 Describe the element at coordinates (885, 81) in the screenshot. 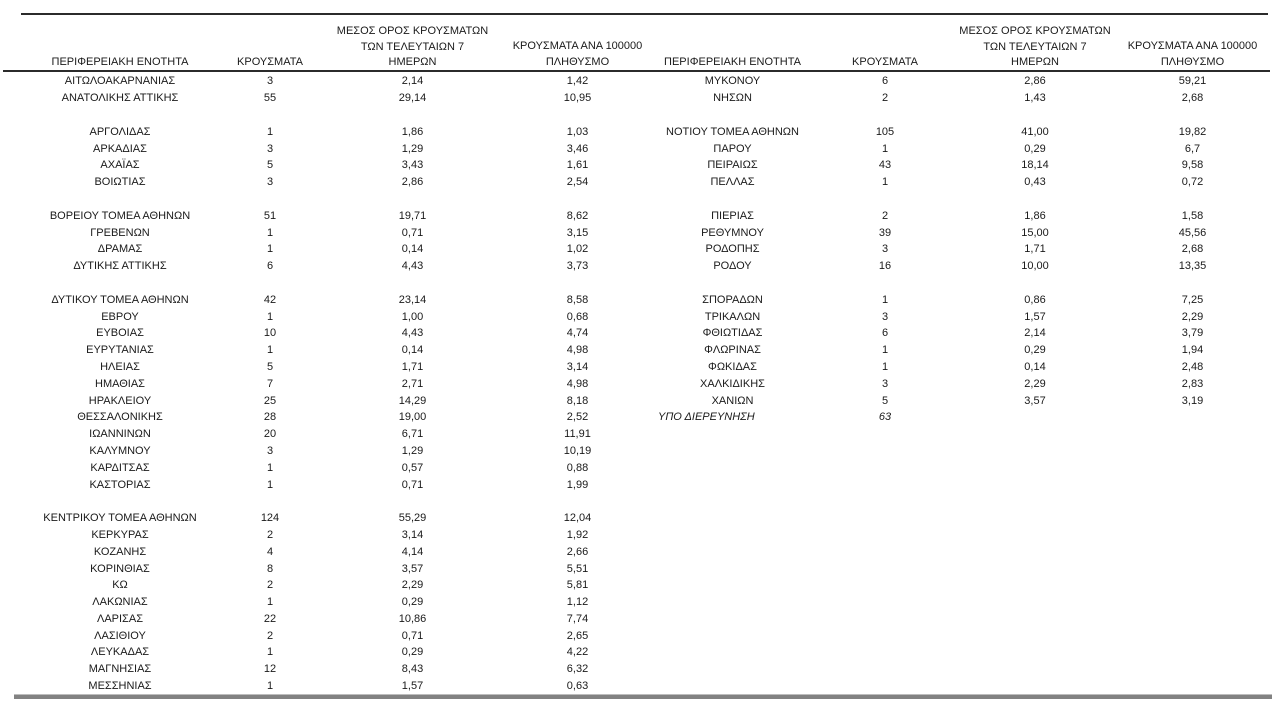

I see `cases-cell: 6` at that location.